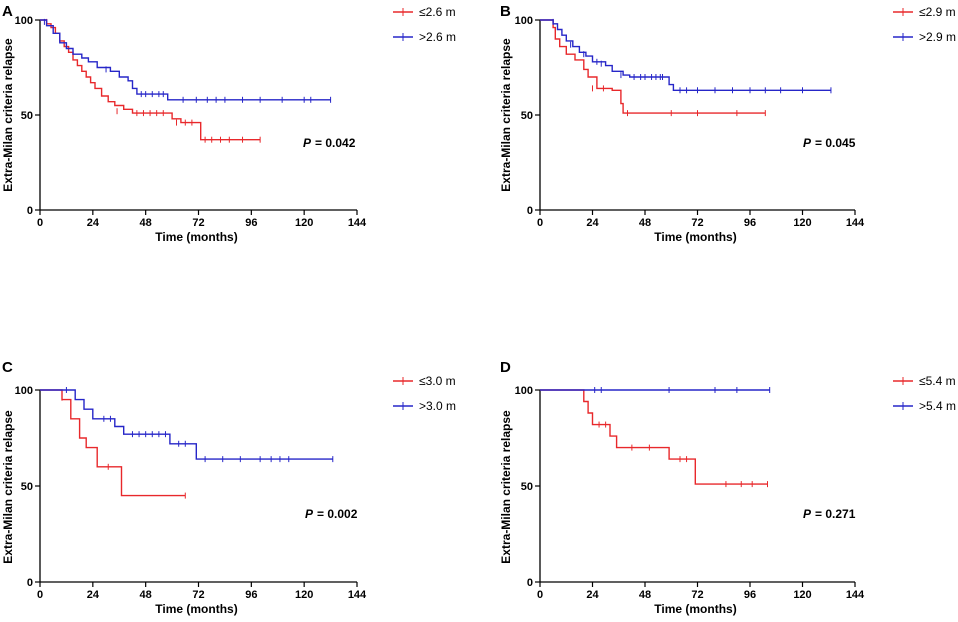 The height and width of the screenshot is (622, 958). What do you see at coordinates (937, 12) in the screenshot?
I see `legend-label: ≤2.9 m` at bounding box center [937, 12].